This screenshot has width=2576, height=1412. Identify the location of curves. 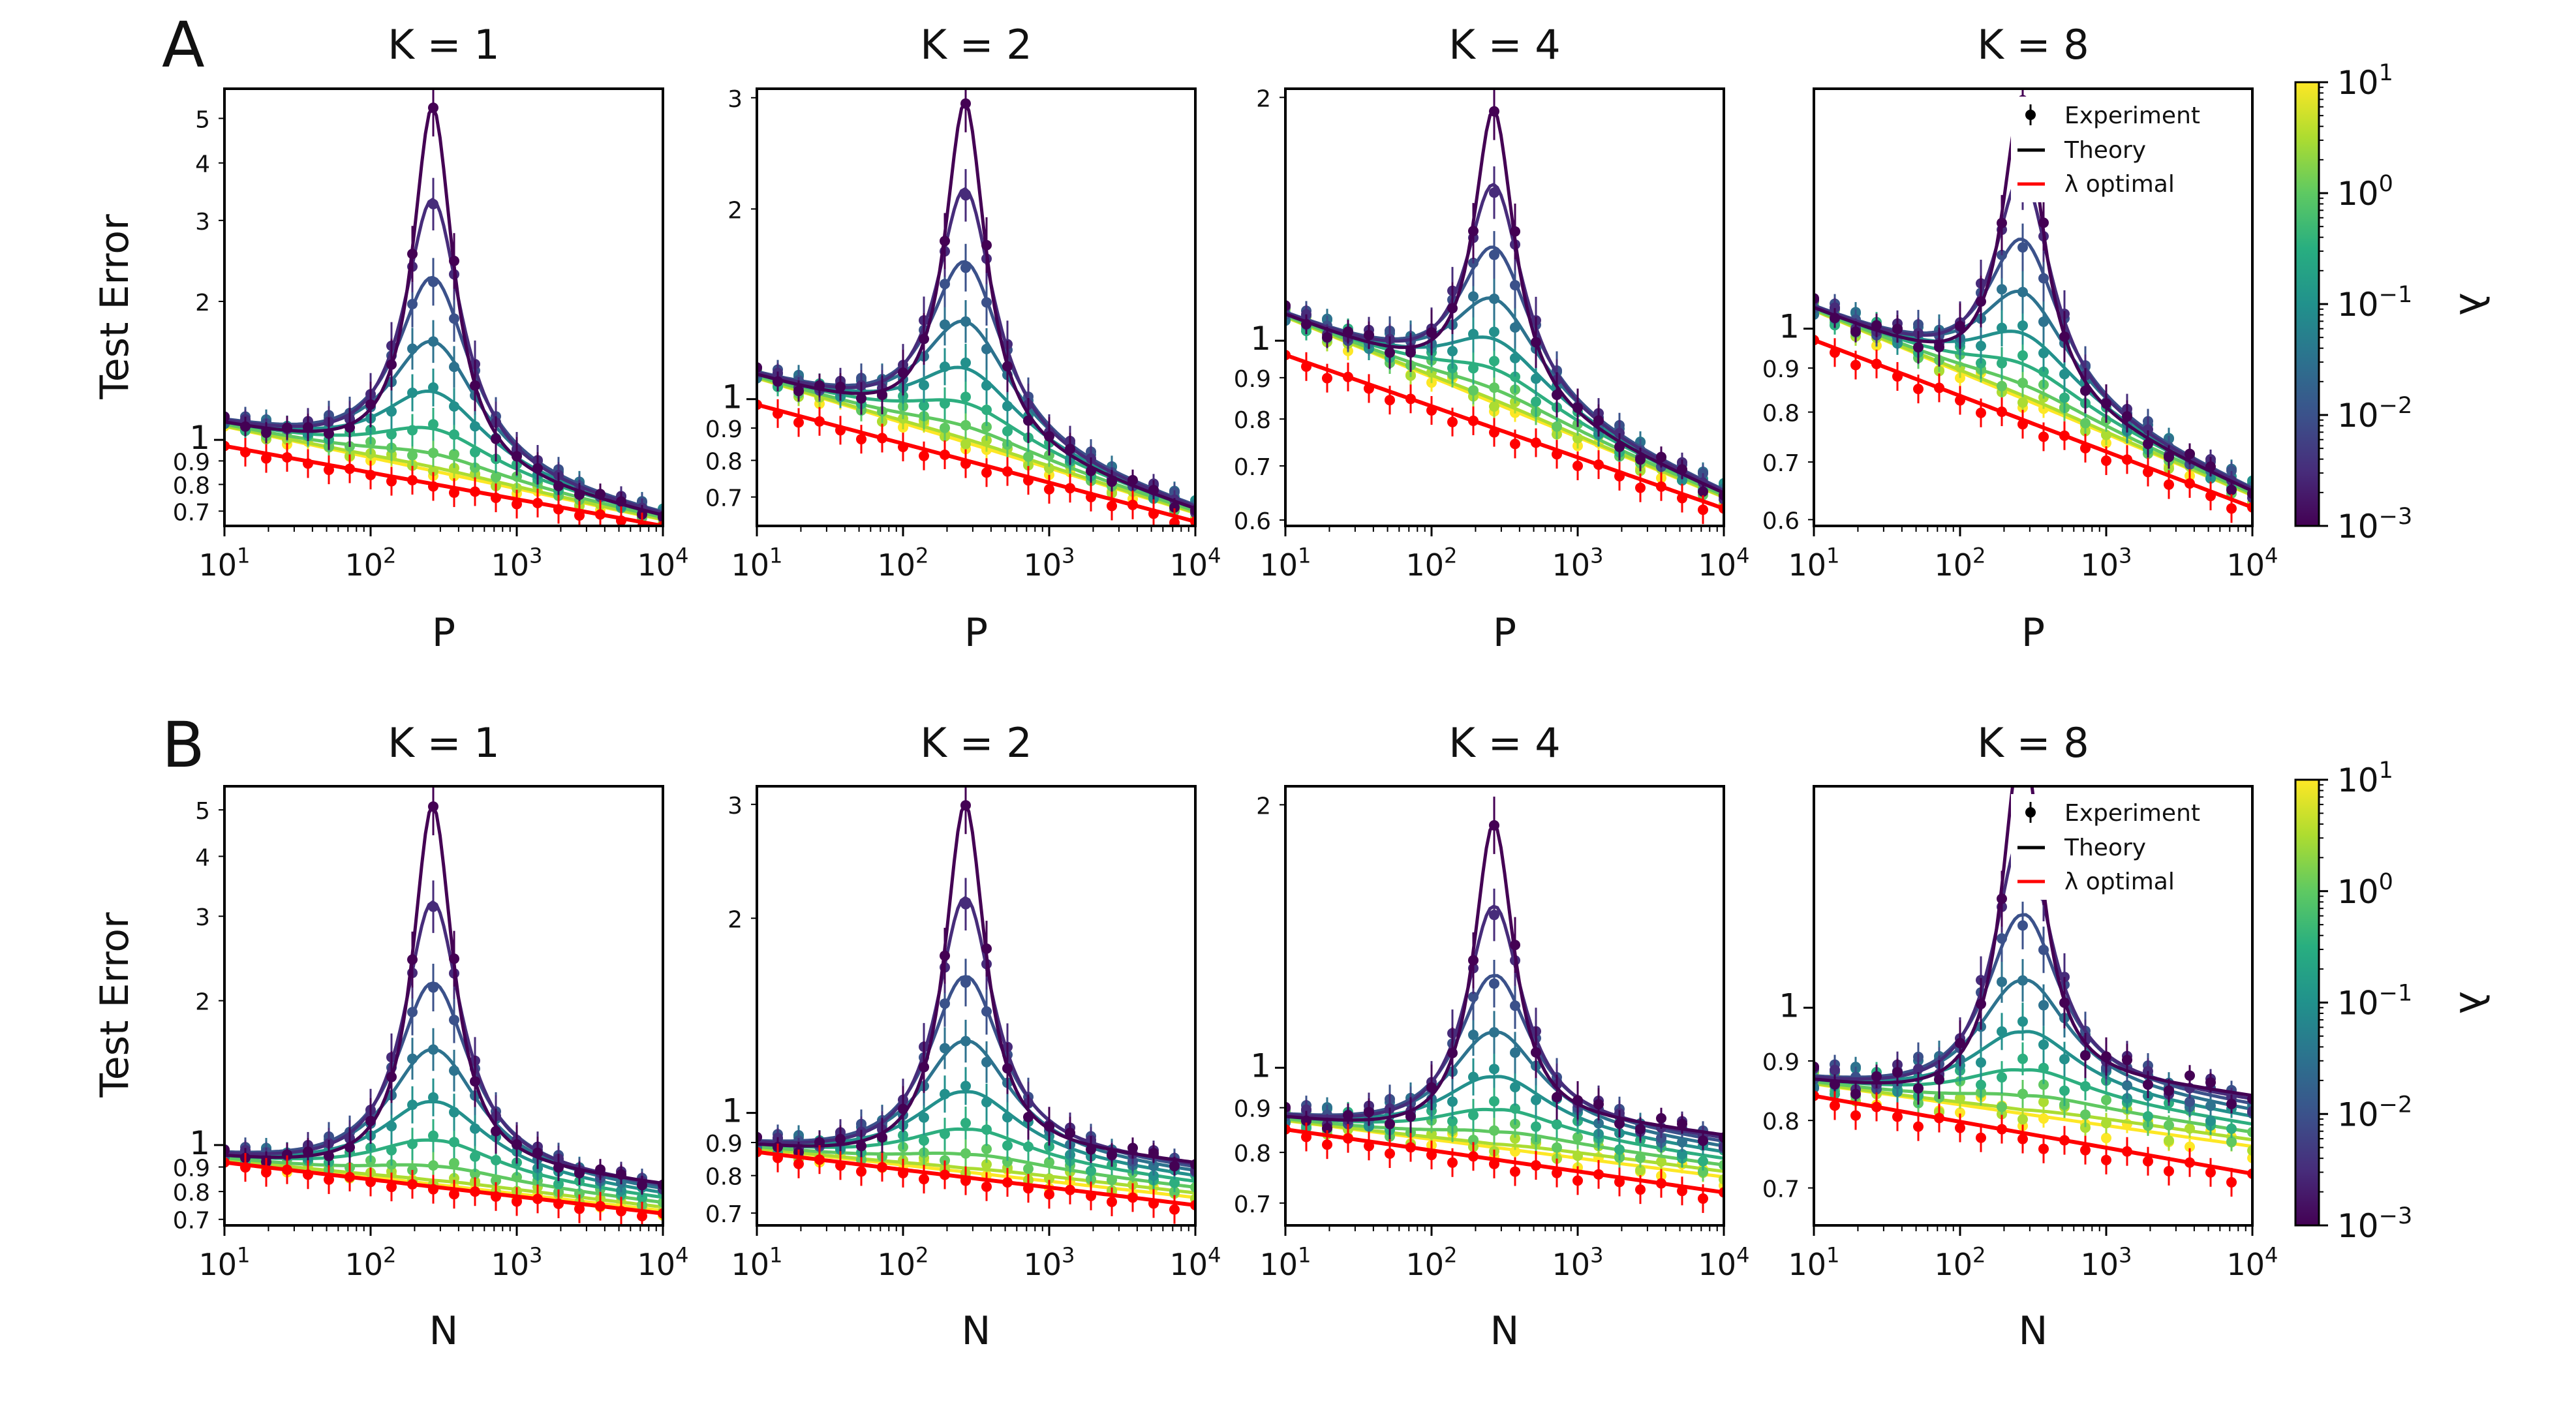
(444, 308).